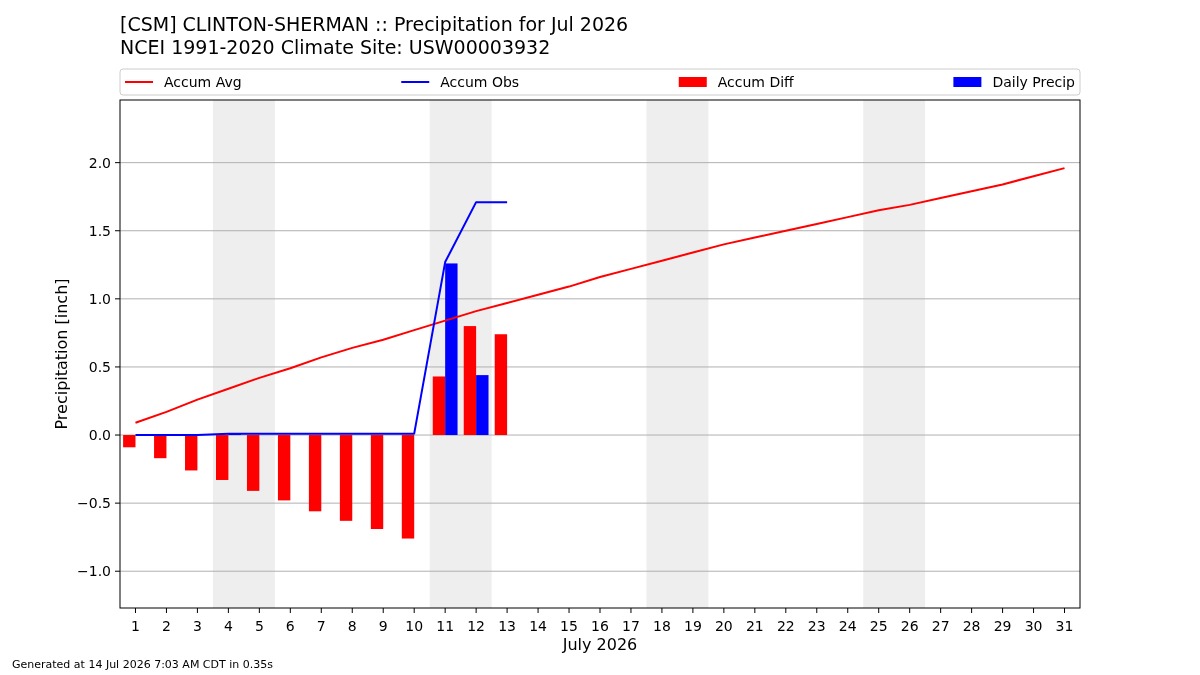 This screenshot has height=675, width=1200. Describe the element at coordinates (166, 626) in the screenshot. I see `x-tick-label: 2` at that location.